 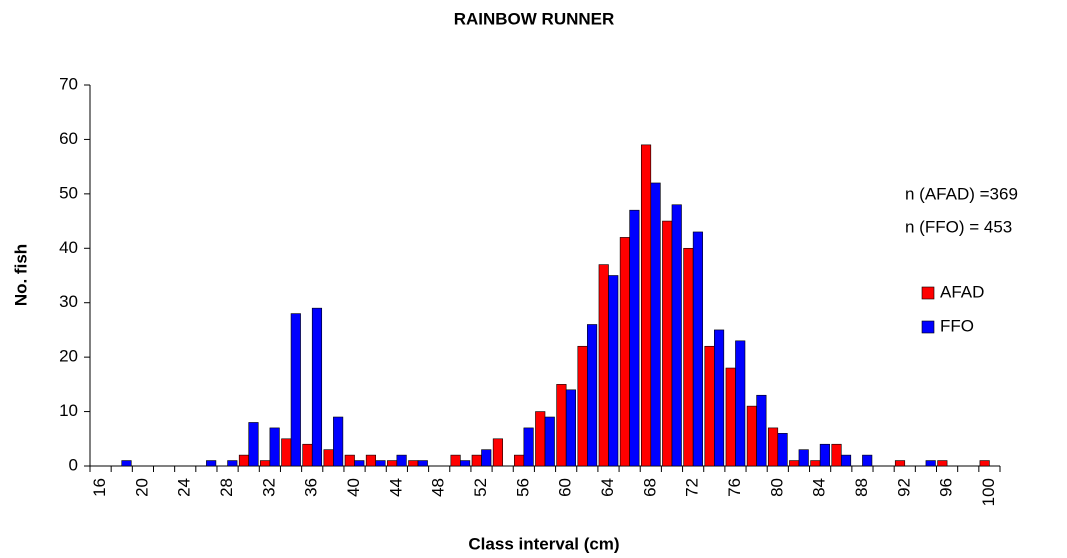 What do you see at coordinates (395, 487) in the screenshot?
I see `x-tick-label: 44` at bounding box center [395, 487].